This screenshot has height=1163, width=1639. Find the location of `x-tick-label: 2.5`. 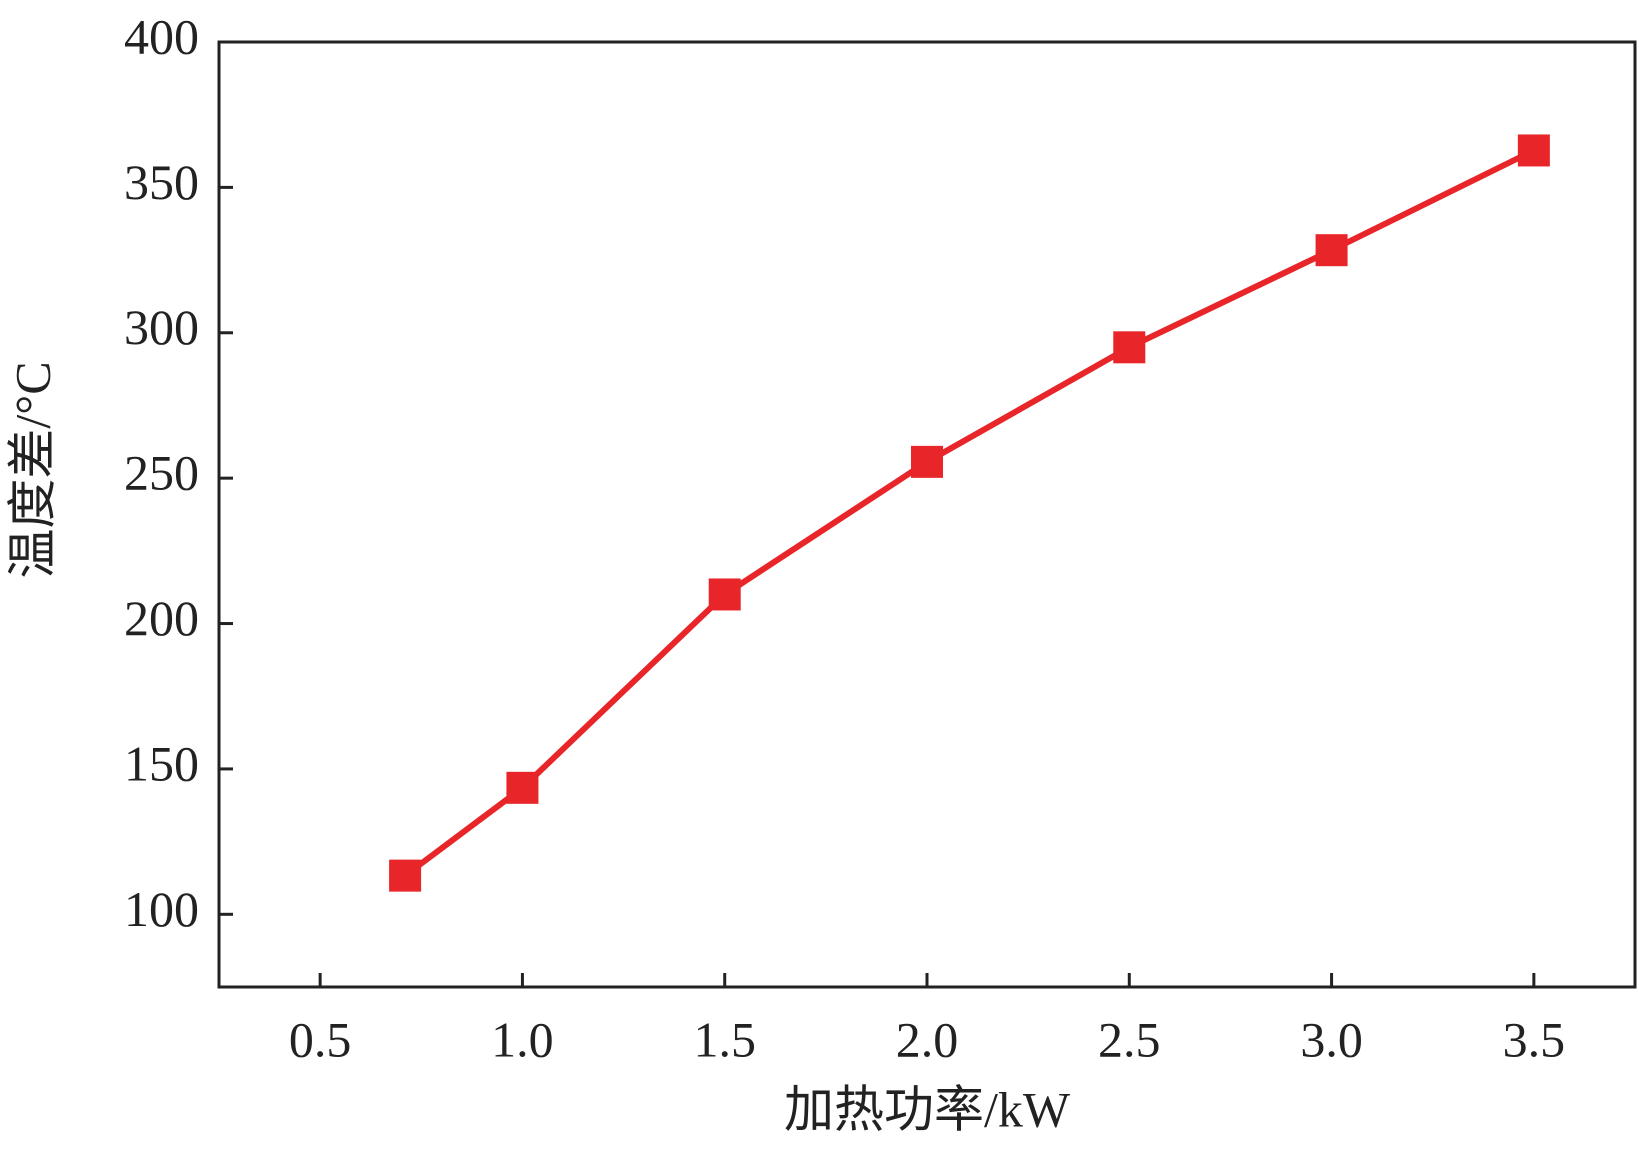

x-tick-label: 2.5 is located at coordinates (1129, 1039).